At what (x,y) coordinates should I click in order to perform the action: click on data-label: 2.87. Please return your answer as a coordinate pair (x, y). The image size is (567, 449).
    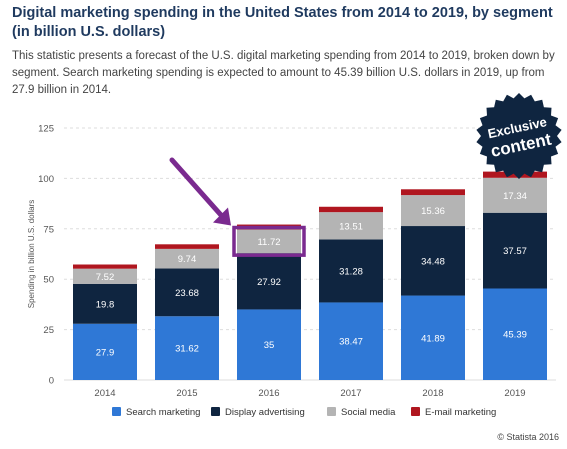
    Looking at the image, I should click on (433, 185).